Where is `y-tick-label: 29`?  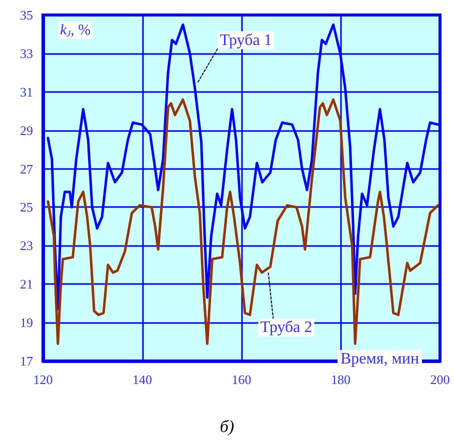 y-tick-label: 29 is located at coordinates (26, 130).